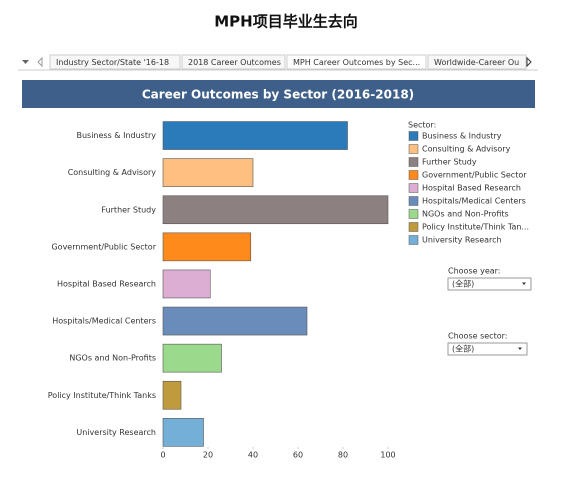  What do you see at coordinates (106, 283) in the screenshot?
I see `y-tick-label: Hospital Based Research` at bounding box center [106, 283].